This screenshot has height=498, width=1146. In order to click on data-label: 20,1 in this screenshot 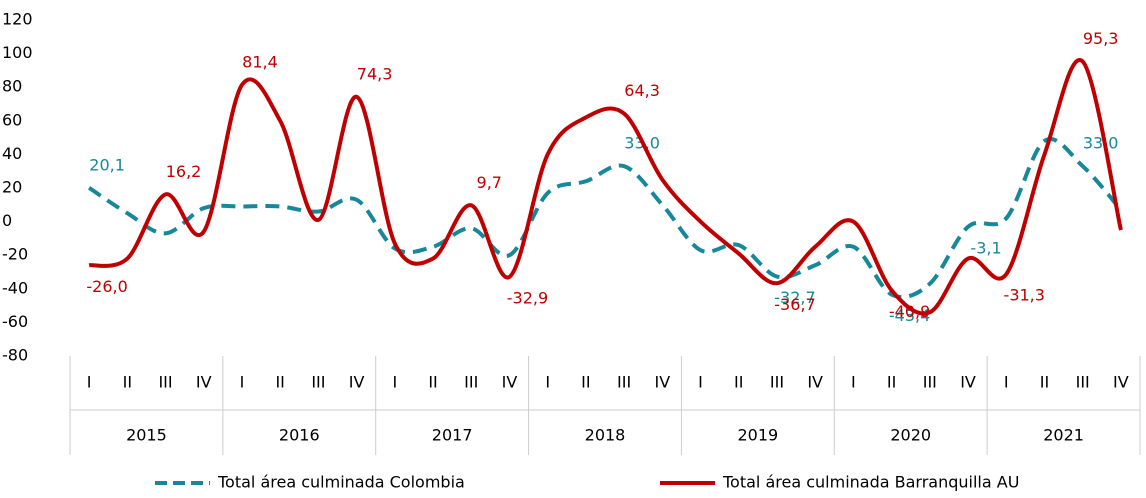, I will do `click(107, 164)`.